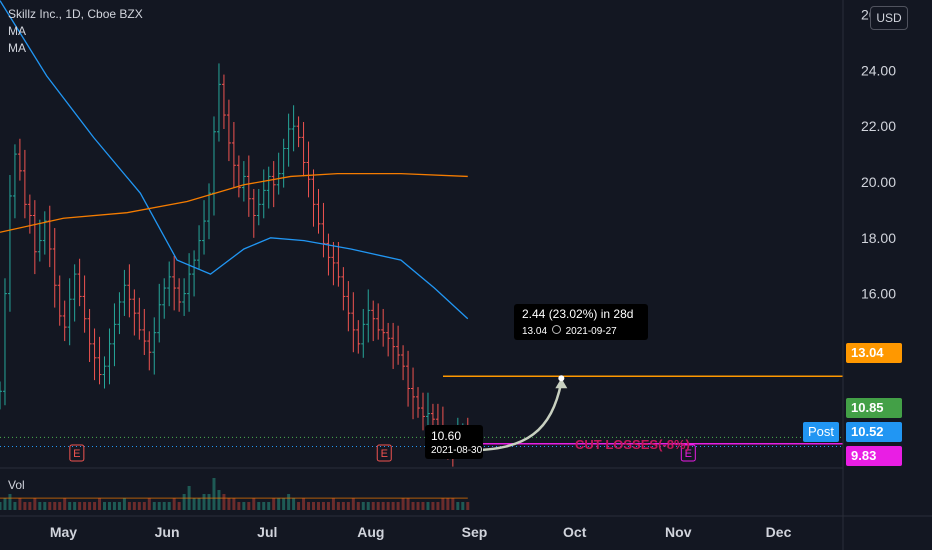 Image resolution: width=932 pixels, height=550 pixels. I want to click on time-tick-label: Aug, so click(370, 532).